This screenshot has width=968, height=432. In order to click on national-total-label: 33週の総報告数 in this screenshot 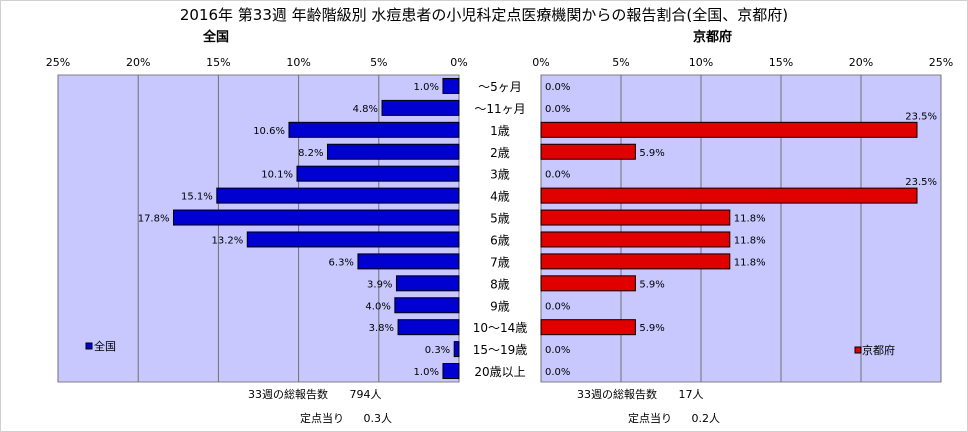, I will do `click(288, 394)`.